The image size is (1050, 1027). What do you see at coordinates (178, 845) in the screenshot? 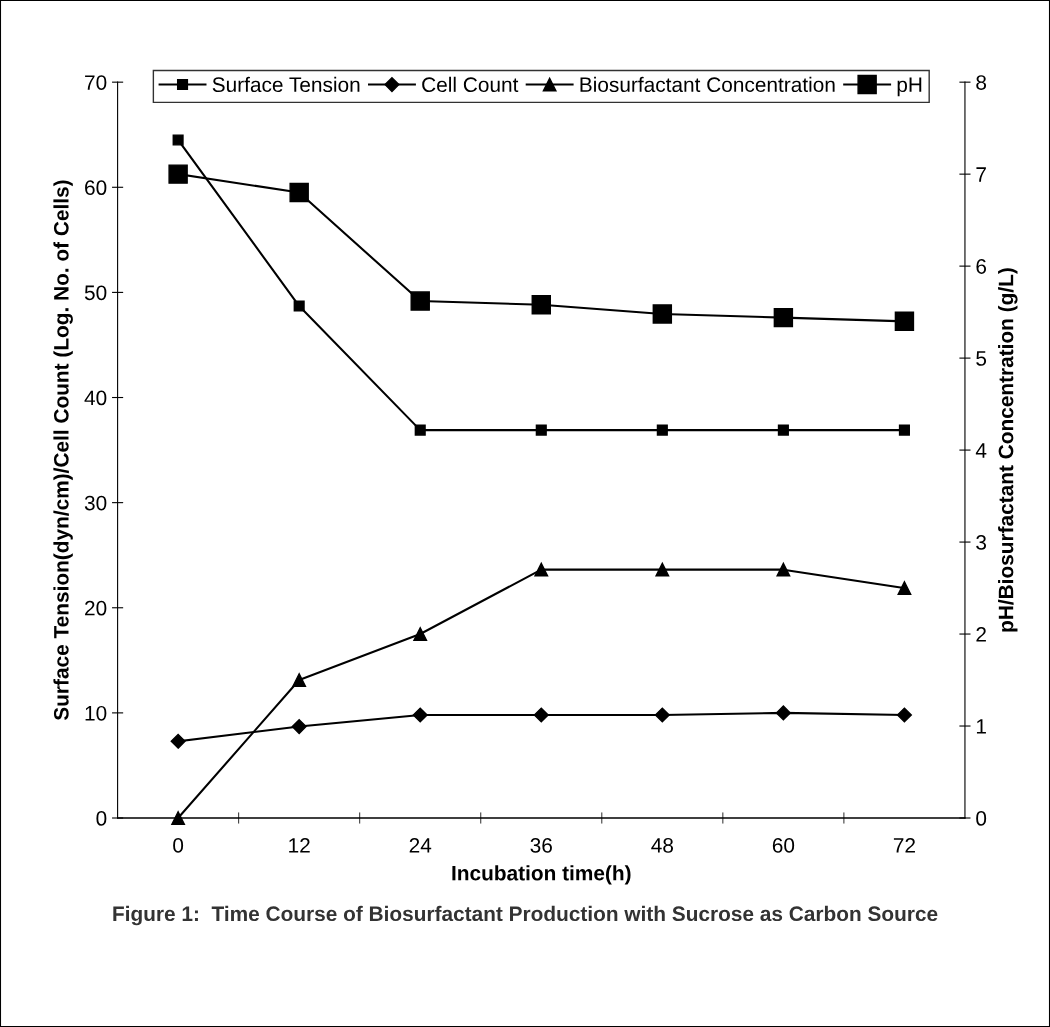
I see `x-tick-label: 0` at bounding box center [178, 845].